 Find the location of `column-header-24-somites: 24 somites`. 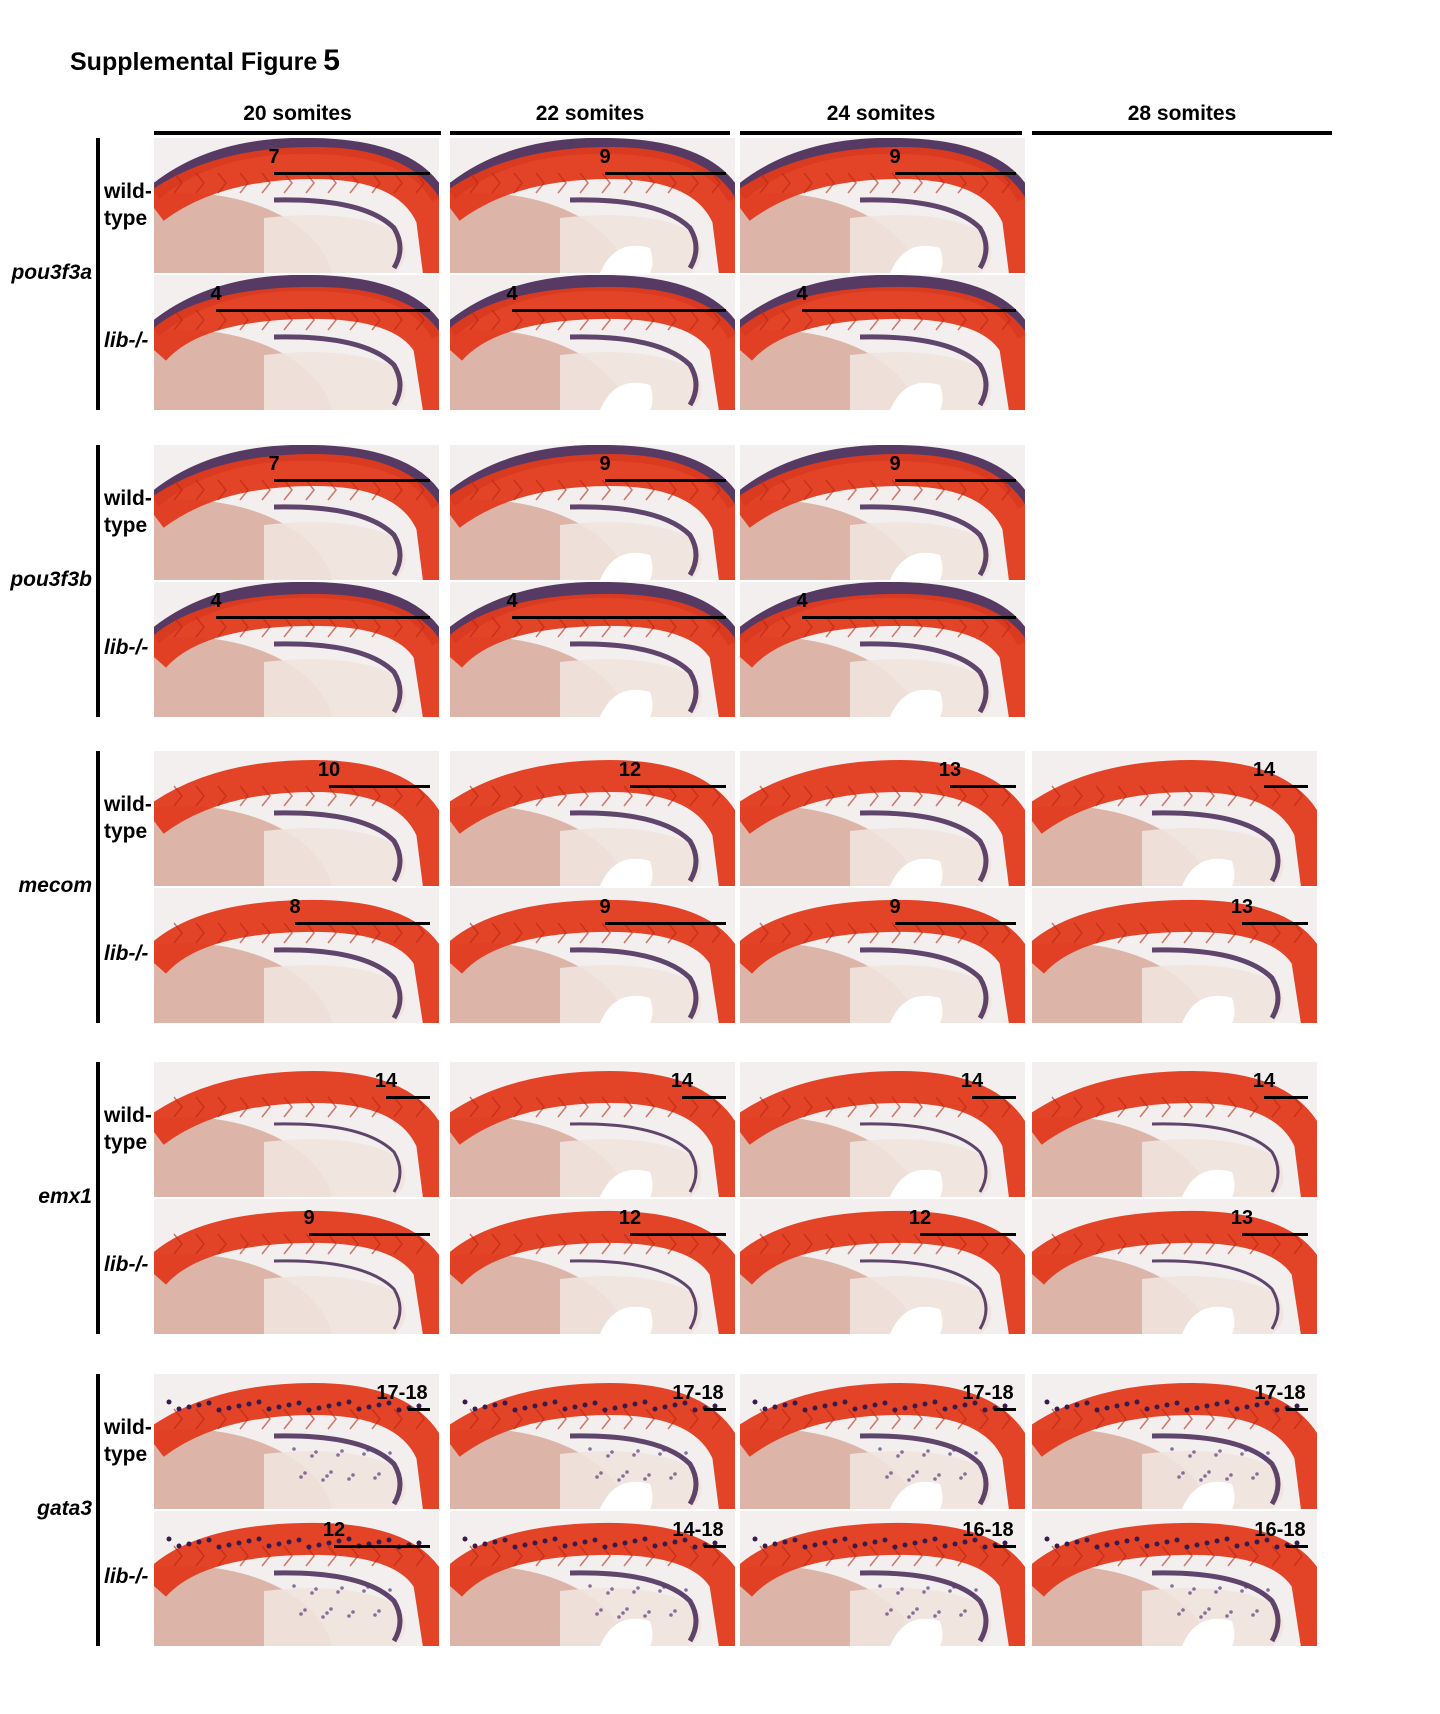

column-header-24-somites: 24 somites is located at coordinates (881, 118).